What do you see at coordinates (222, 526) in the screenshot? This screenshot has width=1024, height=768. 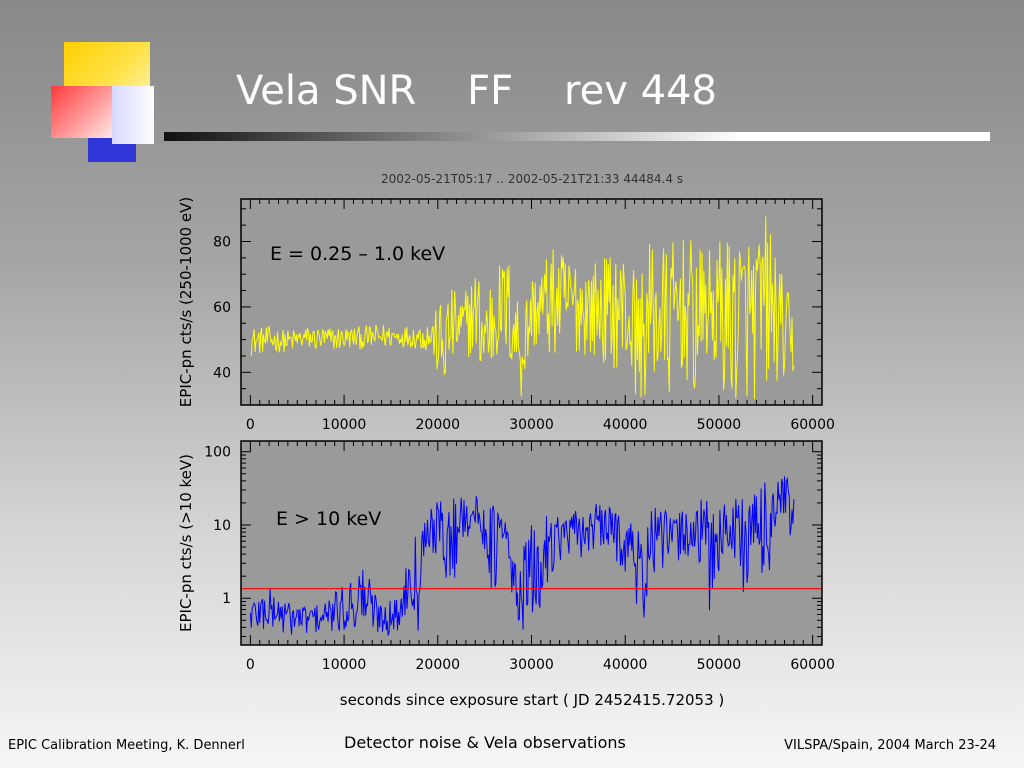 I see `y-tick-label: 10` at bounding box center [222, 526].